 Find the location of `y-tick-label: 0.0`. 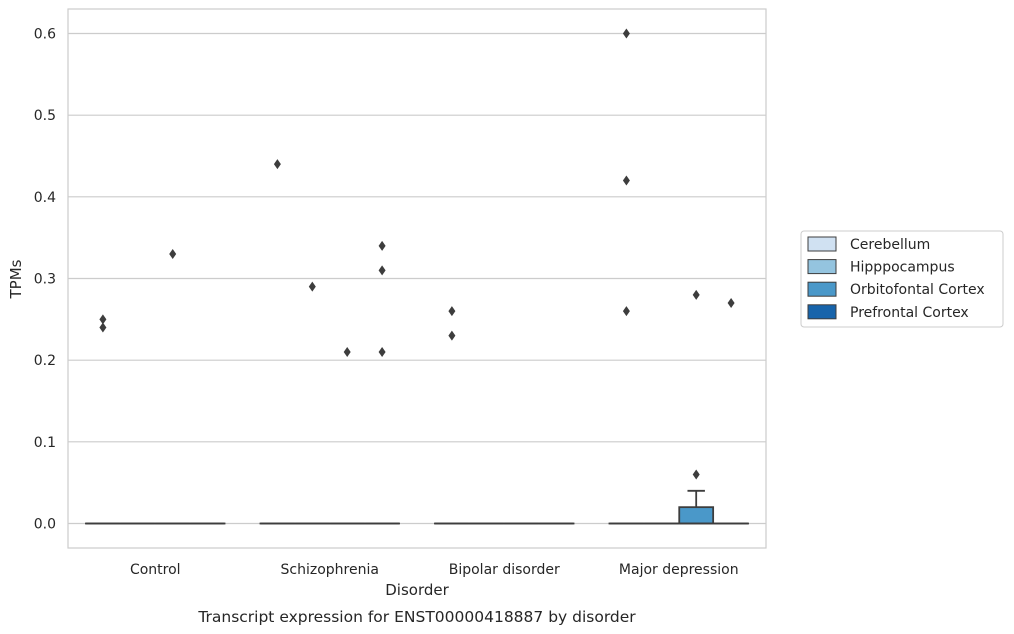

y-tick-label: 0.0 is located at coordinates (45, 525).